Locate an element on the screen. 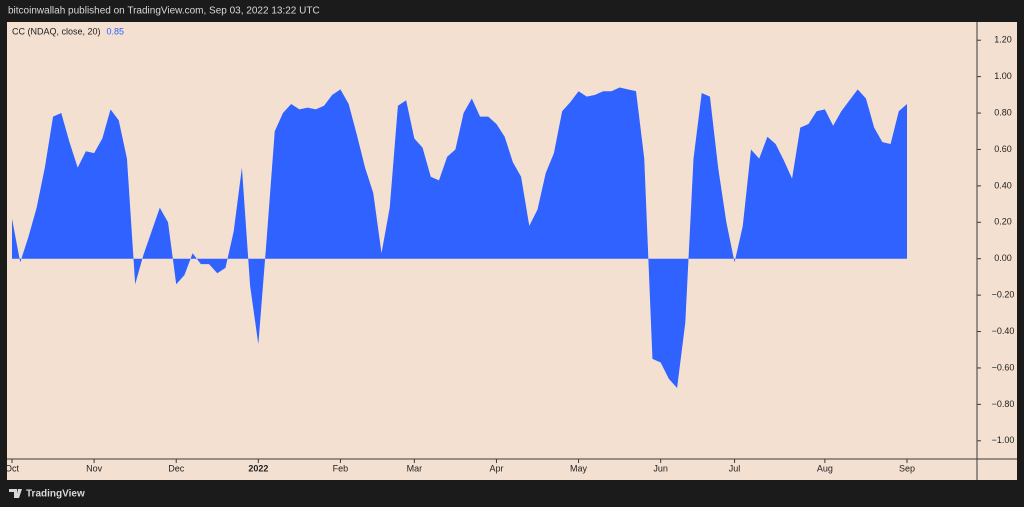 The image size is (1024, 507). x-tick-label: Aug is located at coordinates (825, 468).